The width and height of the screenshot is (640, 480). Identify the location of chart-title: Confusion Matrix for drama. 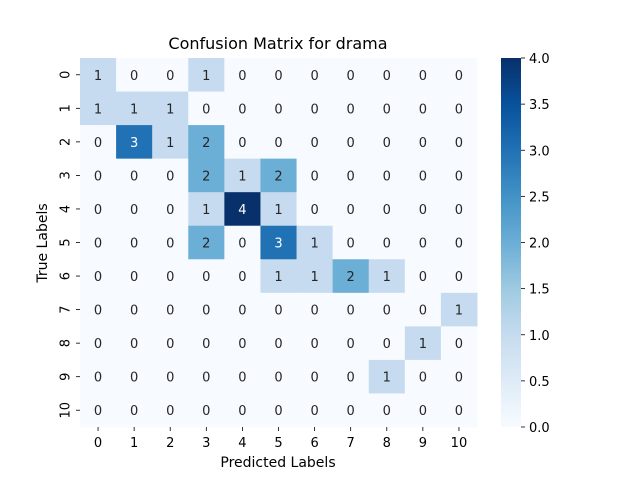
(277, 43).